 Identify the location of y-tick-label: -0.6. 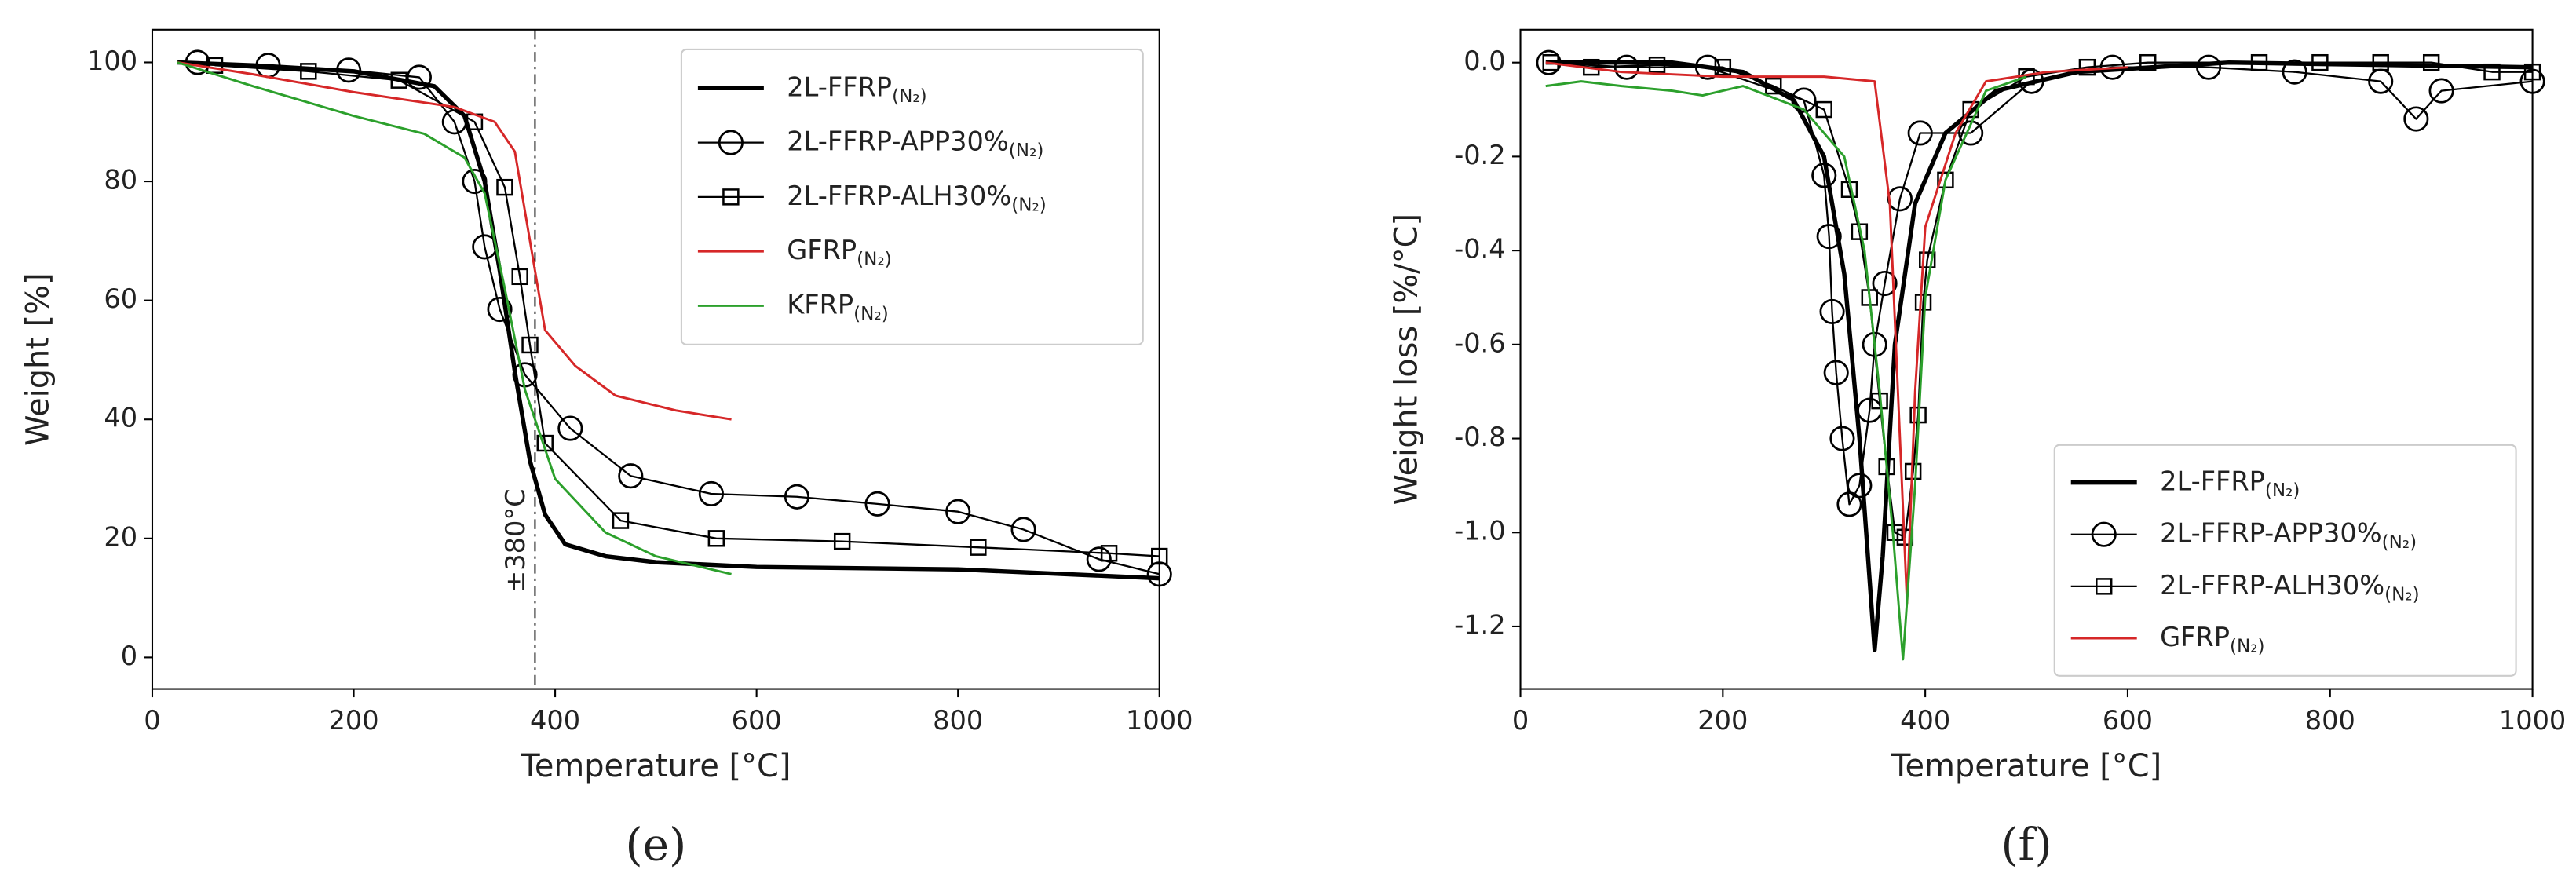
(1480, 342).